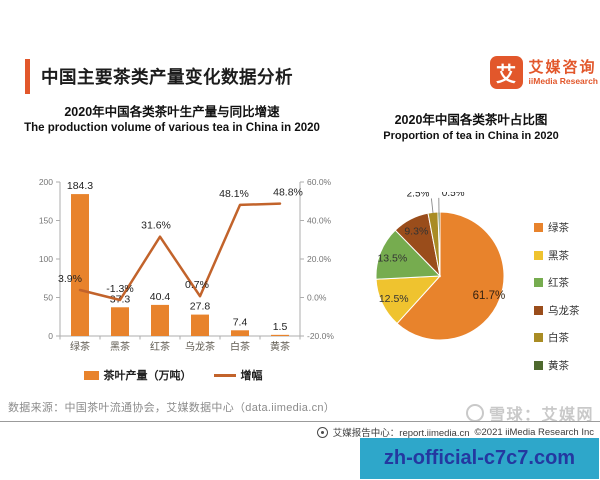 The height and width of the screenshot is (480, 600). I want to click on legend-label: 乌龙茶, so click(564, 310).